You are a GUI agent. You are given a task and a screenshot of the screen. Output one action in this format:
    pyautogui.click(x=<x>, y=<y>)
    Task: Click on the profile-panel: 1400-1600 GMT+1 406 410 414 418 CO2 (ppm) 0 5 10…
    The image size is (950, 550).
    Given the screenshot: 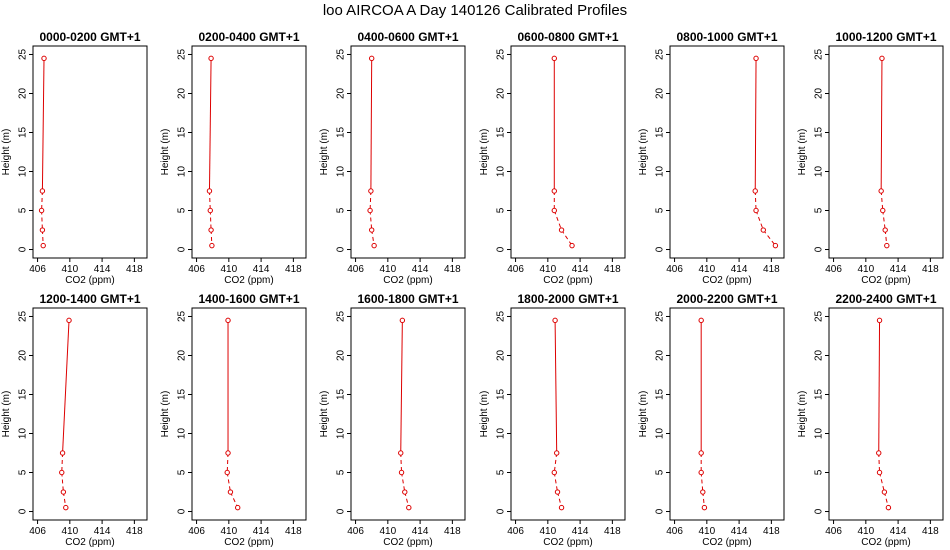 What is the action you would take?
    pyautogui.click(x=233, y=420)
    